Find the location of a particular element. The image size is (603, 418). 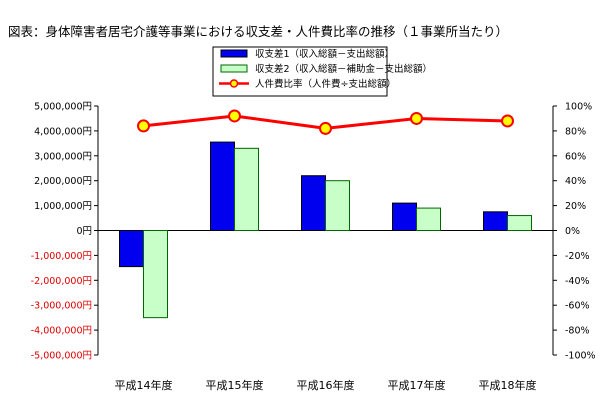

legend-marker is located at coordinates (234, 83).